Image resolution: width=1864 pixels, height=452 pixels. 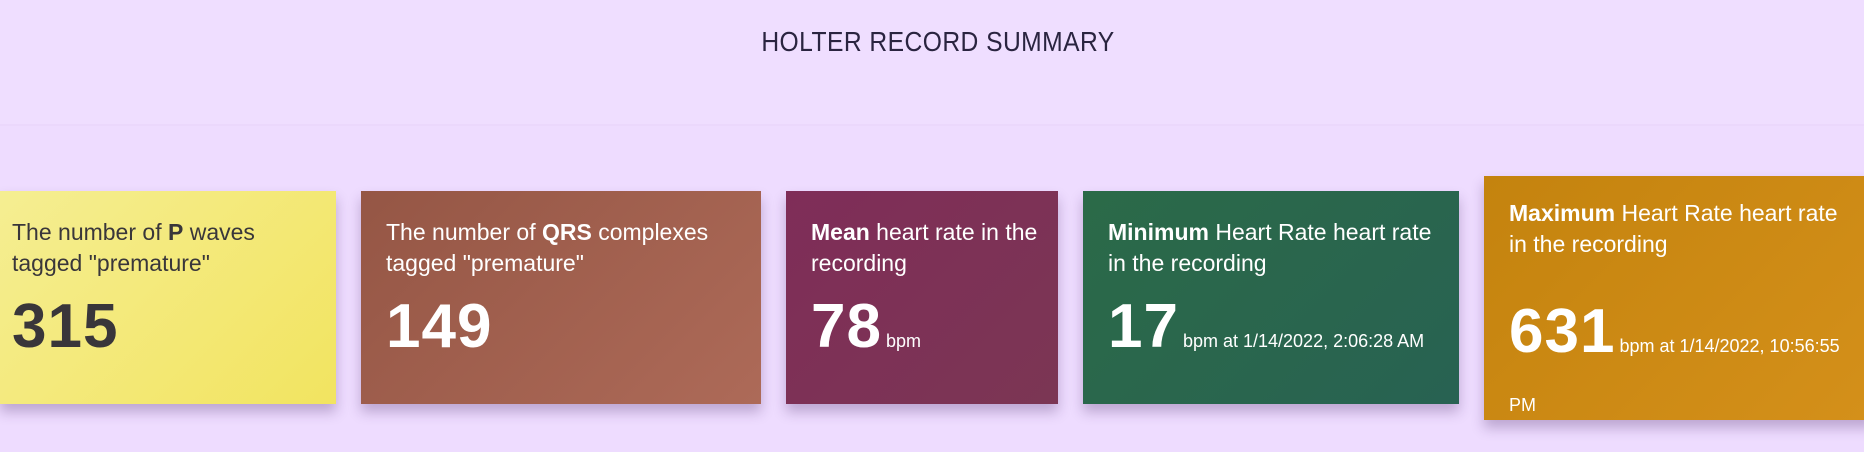 What do you see at coordinates (65, 326) in the screenshot?
I see `card-value: 315` at bounding box center [65, 326].